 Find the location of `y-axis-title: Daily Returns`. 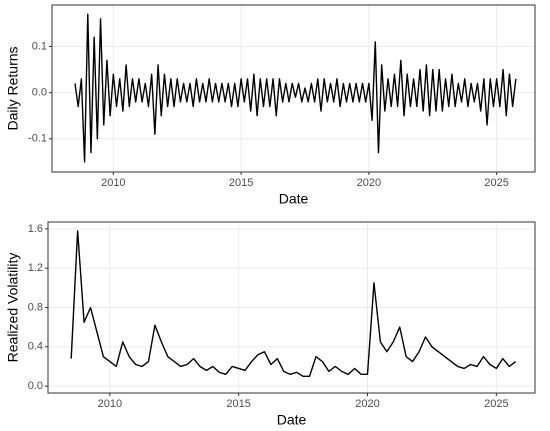

y-axis-title: Daily Returns is located at coordinates (13, 88).